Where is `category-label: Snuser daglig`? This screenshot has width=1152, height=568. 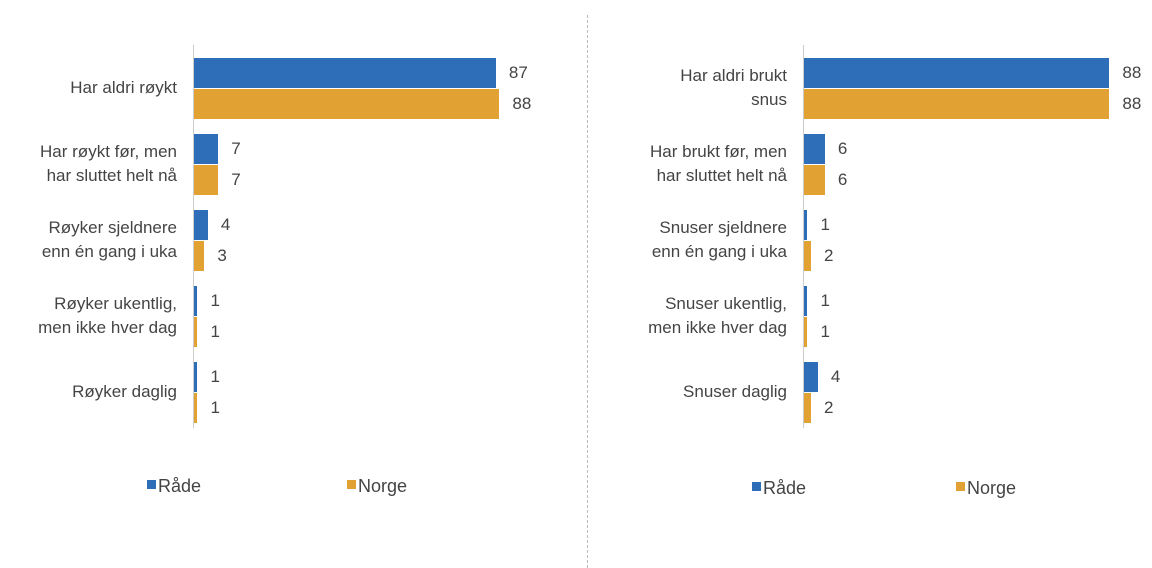
category-label: Snuser daglig is located at coordinates (735, 391).